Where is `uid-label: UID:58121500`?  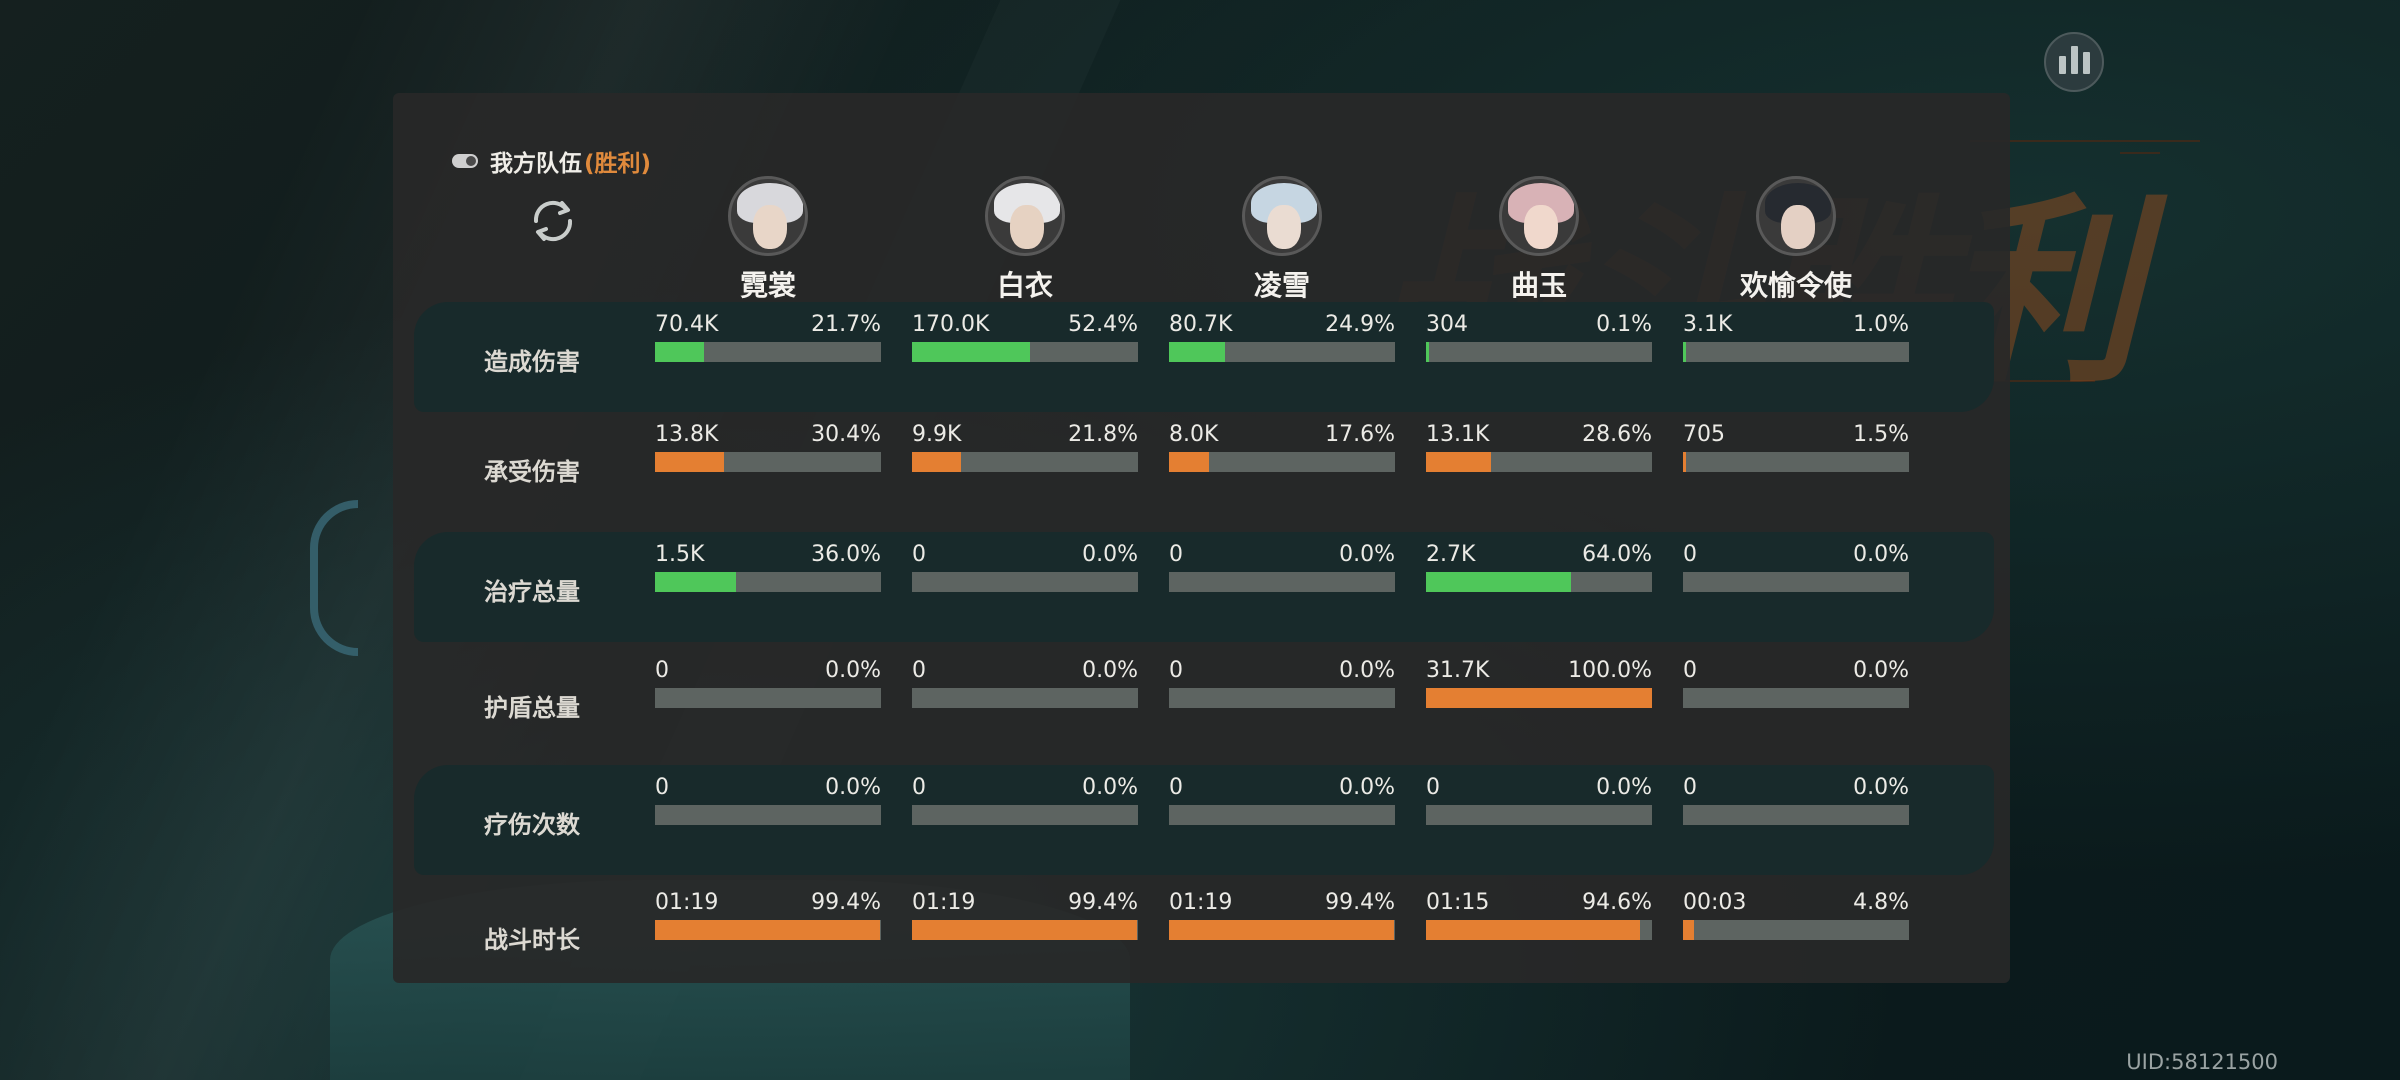
uid-label: UID:58121500 is located at coordinates (2202, 1062).